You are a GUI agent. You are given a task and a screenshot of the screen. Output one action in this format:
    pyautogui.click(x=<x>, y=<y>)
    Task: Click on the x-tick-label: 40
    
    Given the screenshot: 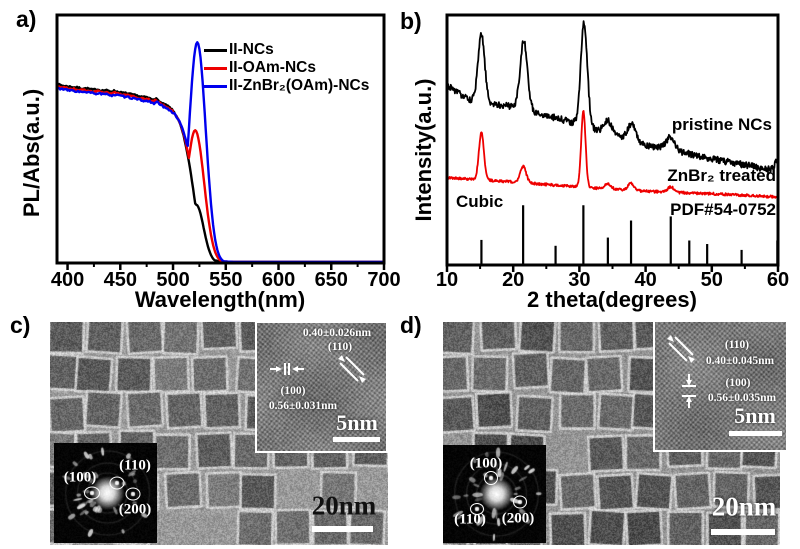 What is the action you would take?
    pyautogui.click(x=645, y=280)
    